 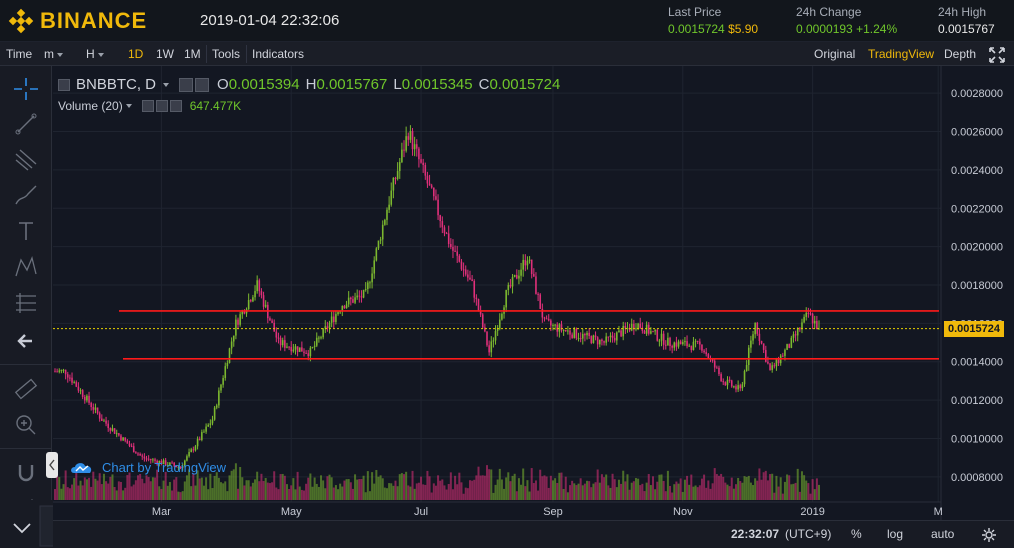 I want to click on pitchfork-tool, so click(x=26, y=159).